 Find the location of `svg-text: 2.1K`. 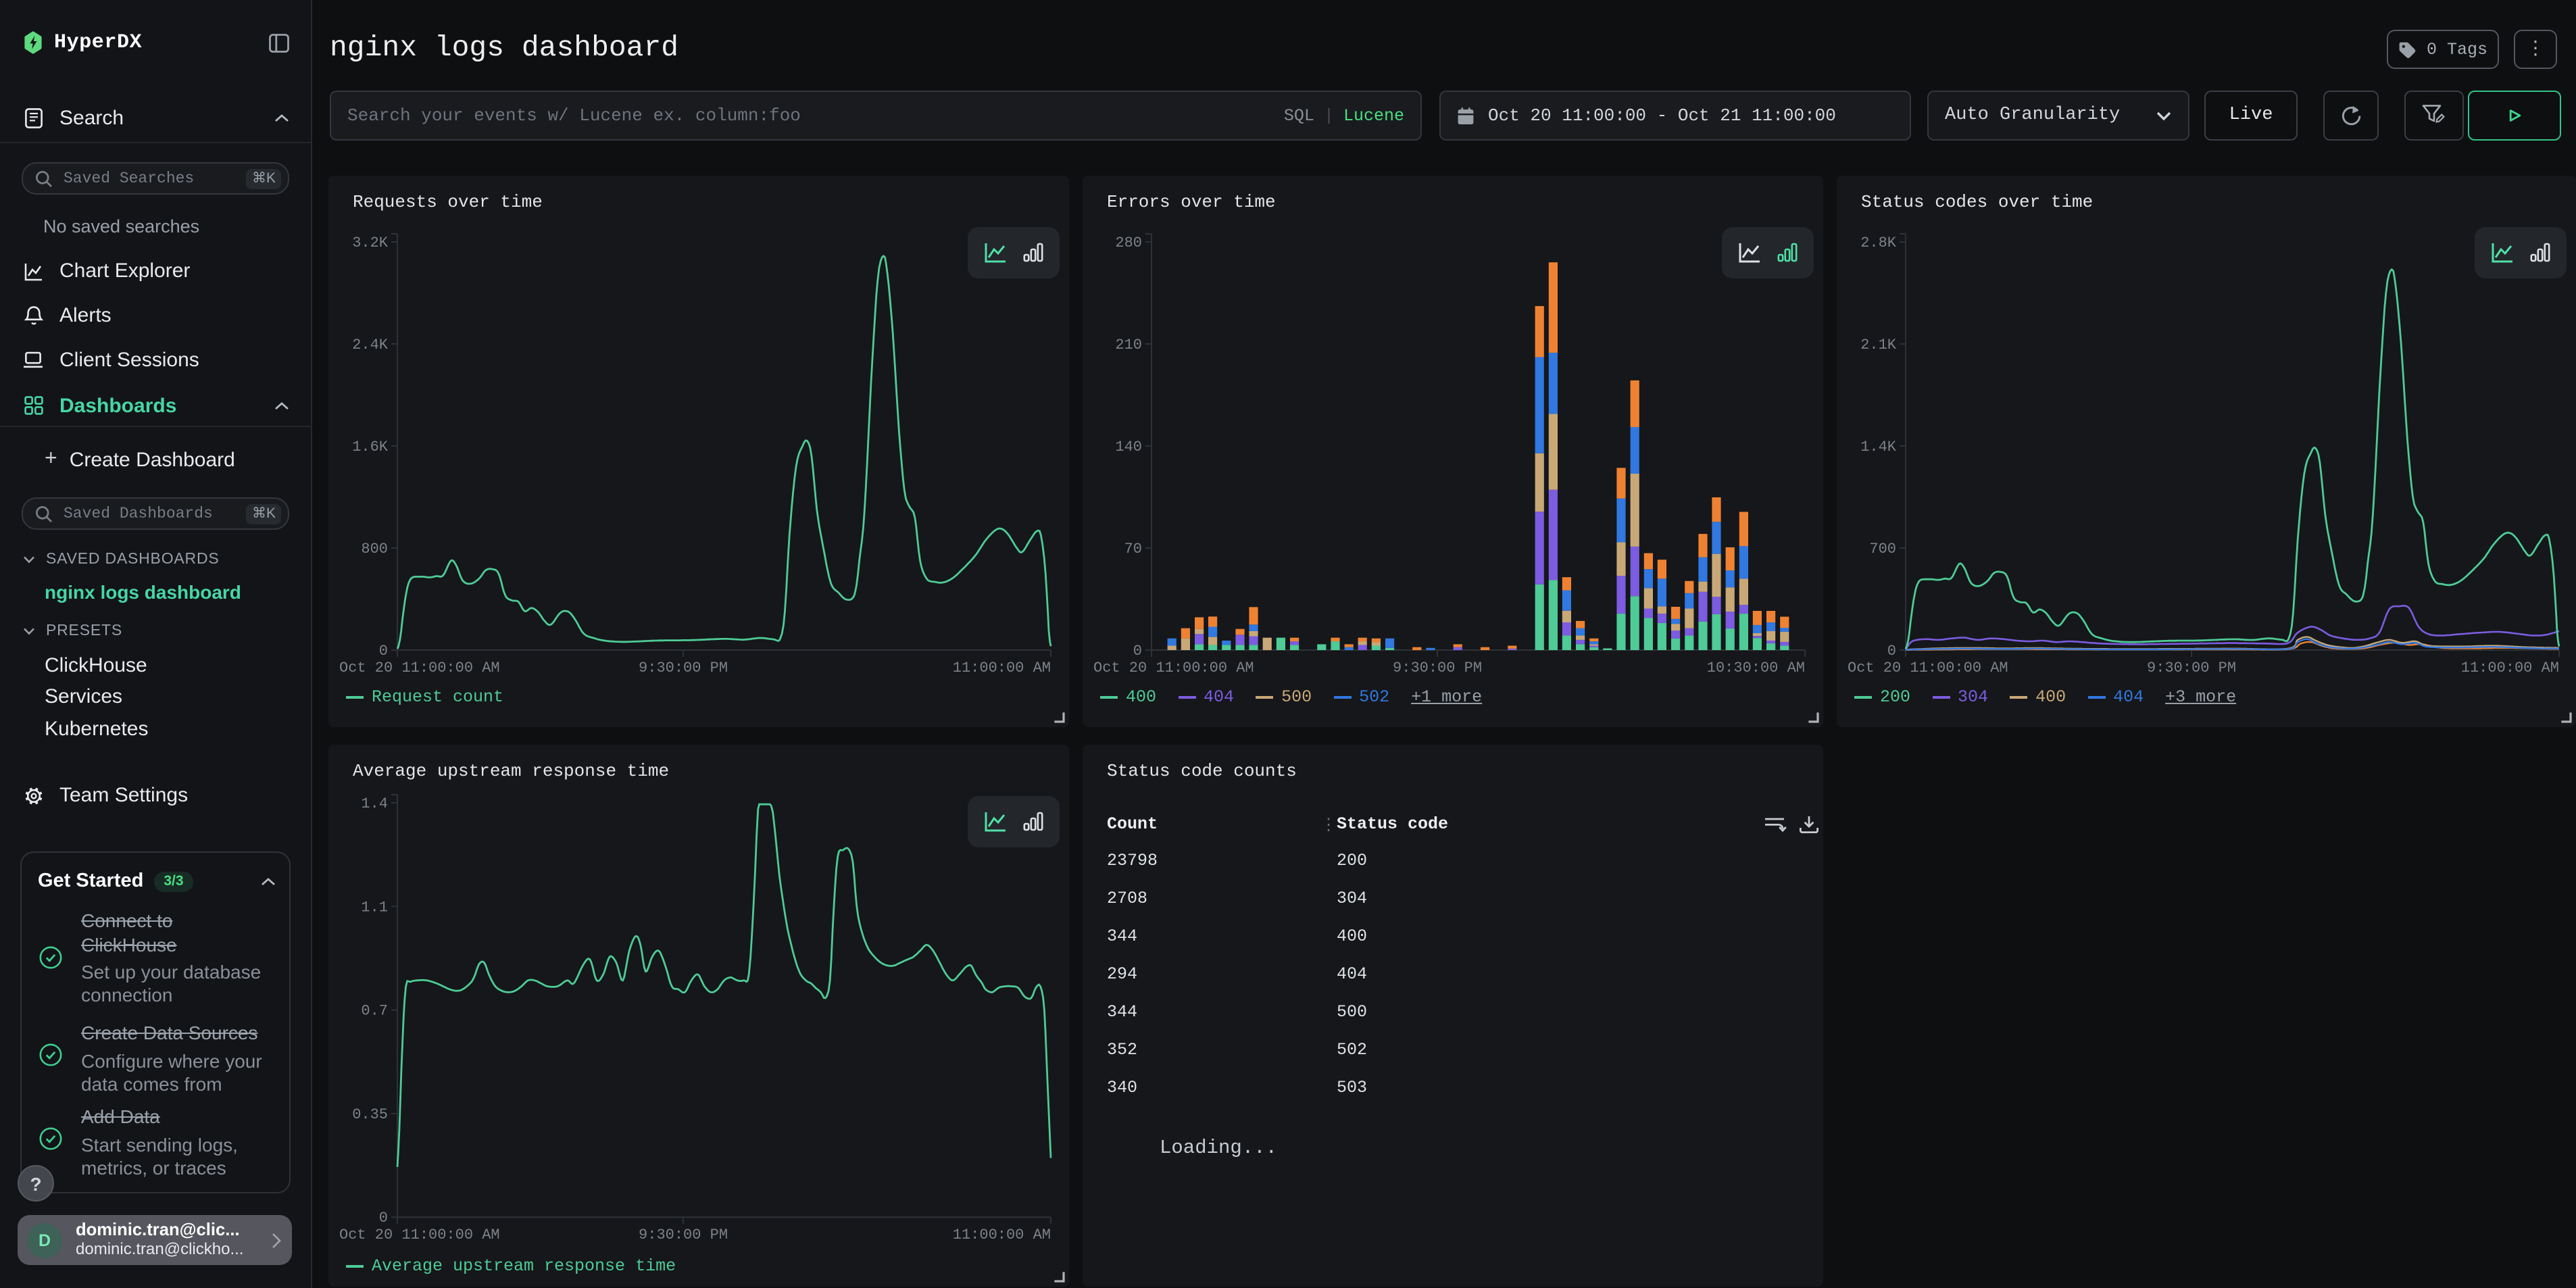

svg-text: 2.1K is located at coordinates (1879, 345).